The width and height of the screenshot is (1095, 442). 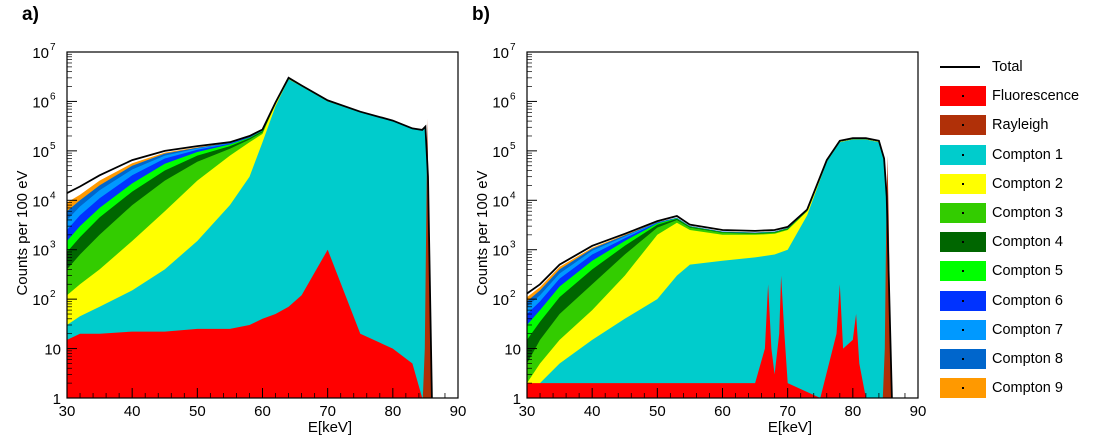 I want to click on legend-item-compton-9: Compton 9, so click(x=1001, y=388).